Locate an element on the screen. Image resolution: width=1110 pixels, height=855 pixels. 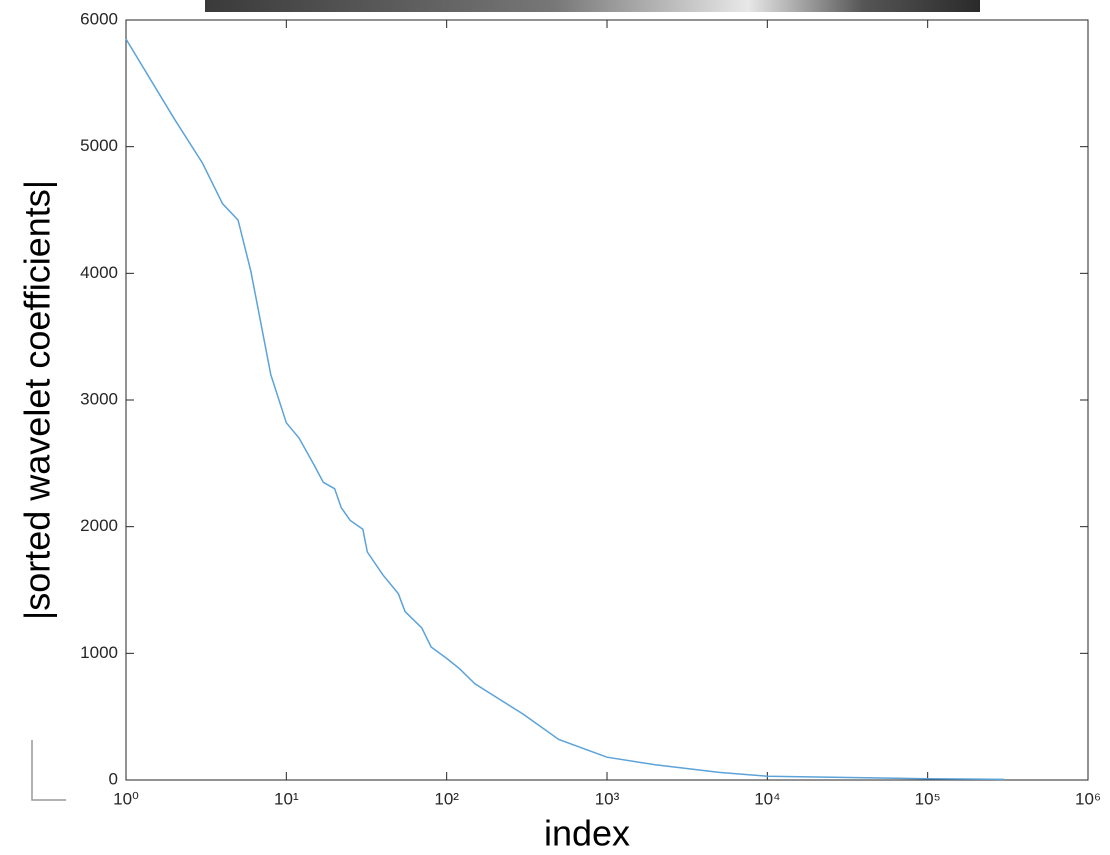
x-tick-label: 10⁴ is located at coordinates (767, 798).